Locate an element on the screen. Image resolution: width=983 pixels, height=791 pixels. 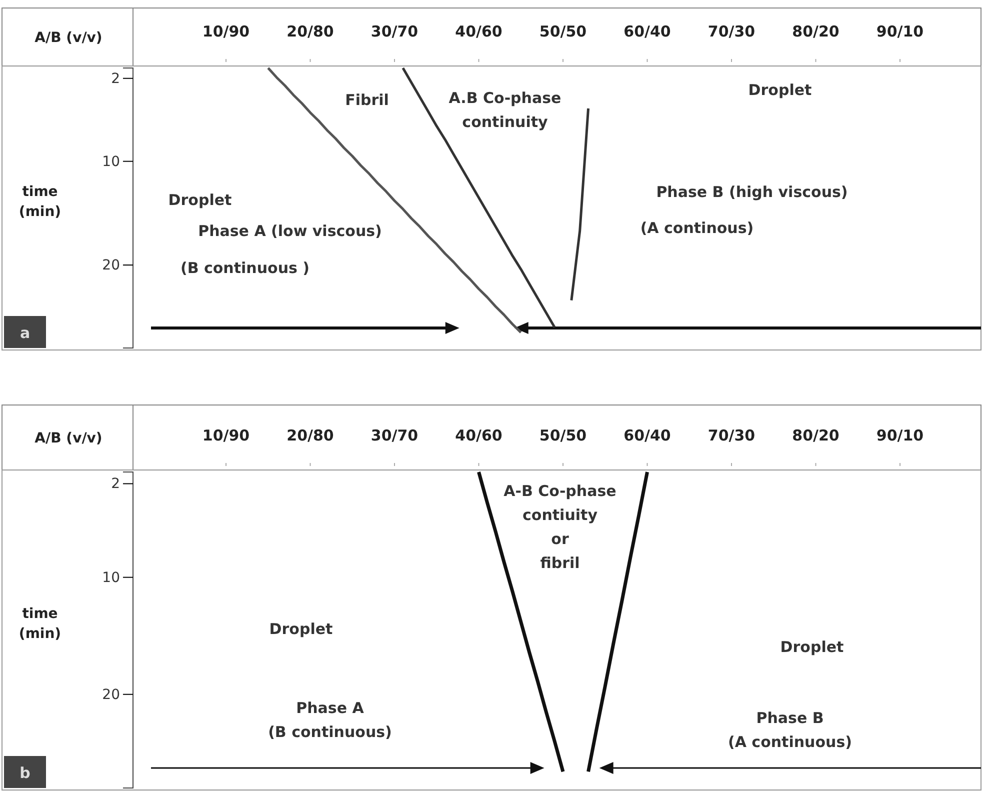
annotation: (B continuous ) is located at coordinates (245, 268).